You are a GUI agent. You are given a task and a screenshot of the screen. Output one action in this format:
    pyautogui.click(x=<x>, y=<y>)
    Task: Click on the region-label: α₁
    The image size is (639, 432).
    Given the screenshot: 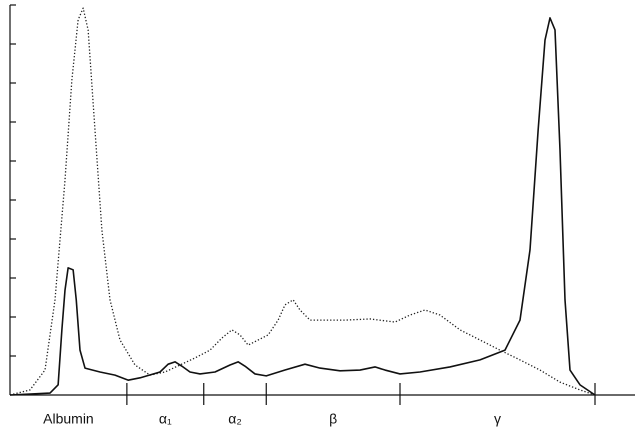 What is the action you would take?
    pyautogui.click(x=165, y=419)
    